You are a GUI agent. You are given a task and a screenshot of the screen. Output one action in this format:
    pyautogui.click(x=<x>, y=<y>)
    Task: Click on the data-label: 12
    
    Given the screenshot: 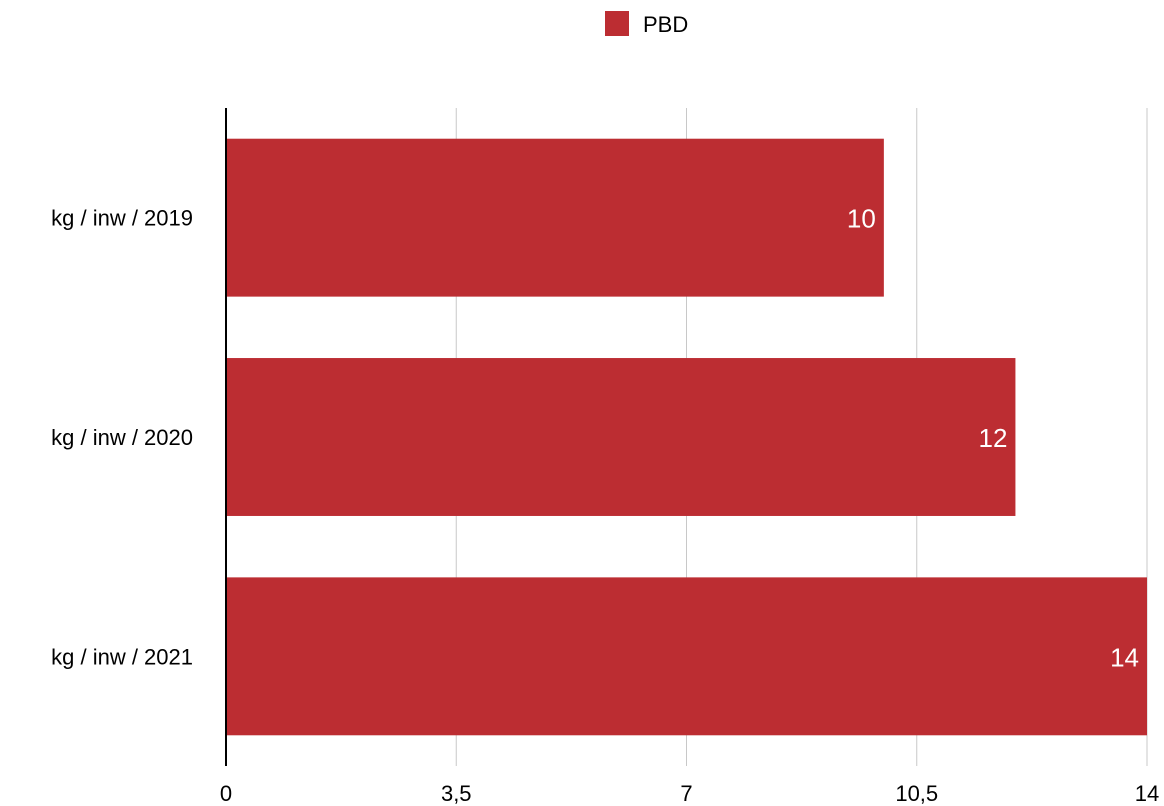 What is the action you would take?
    pyautogui.click(x=993, y=438)
    